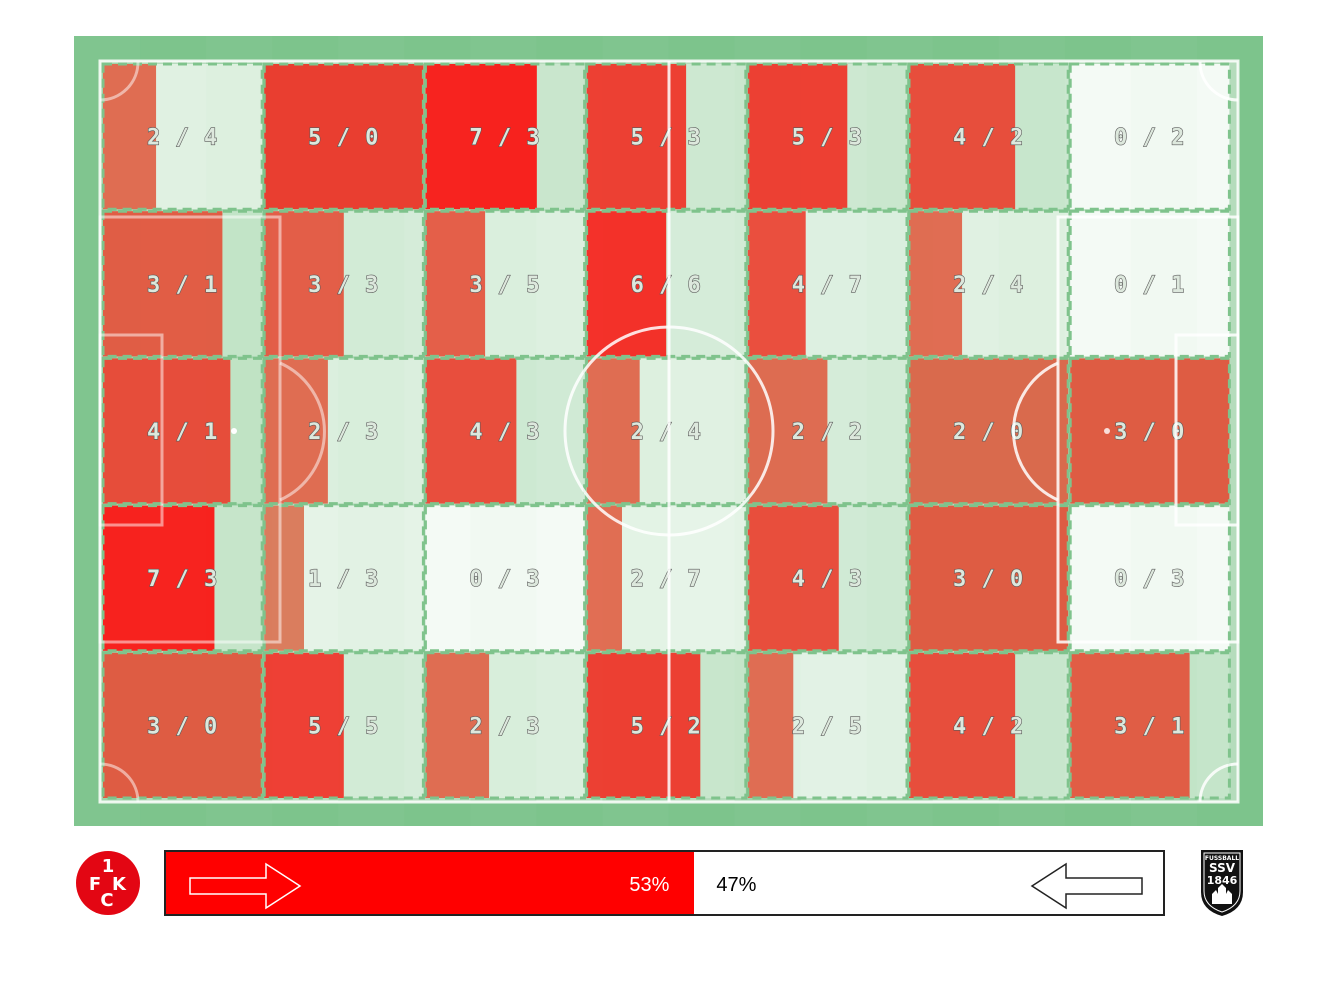 This screenshot has width=1328, height=984. I want to click on cell-label: 5 / 3, so click(666, 138).